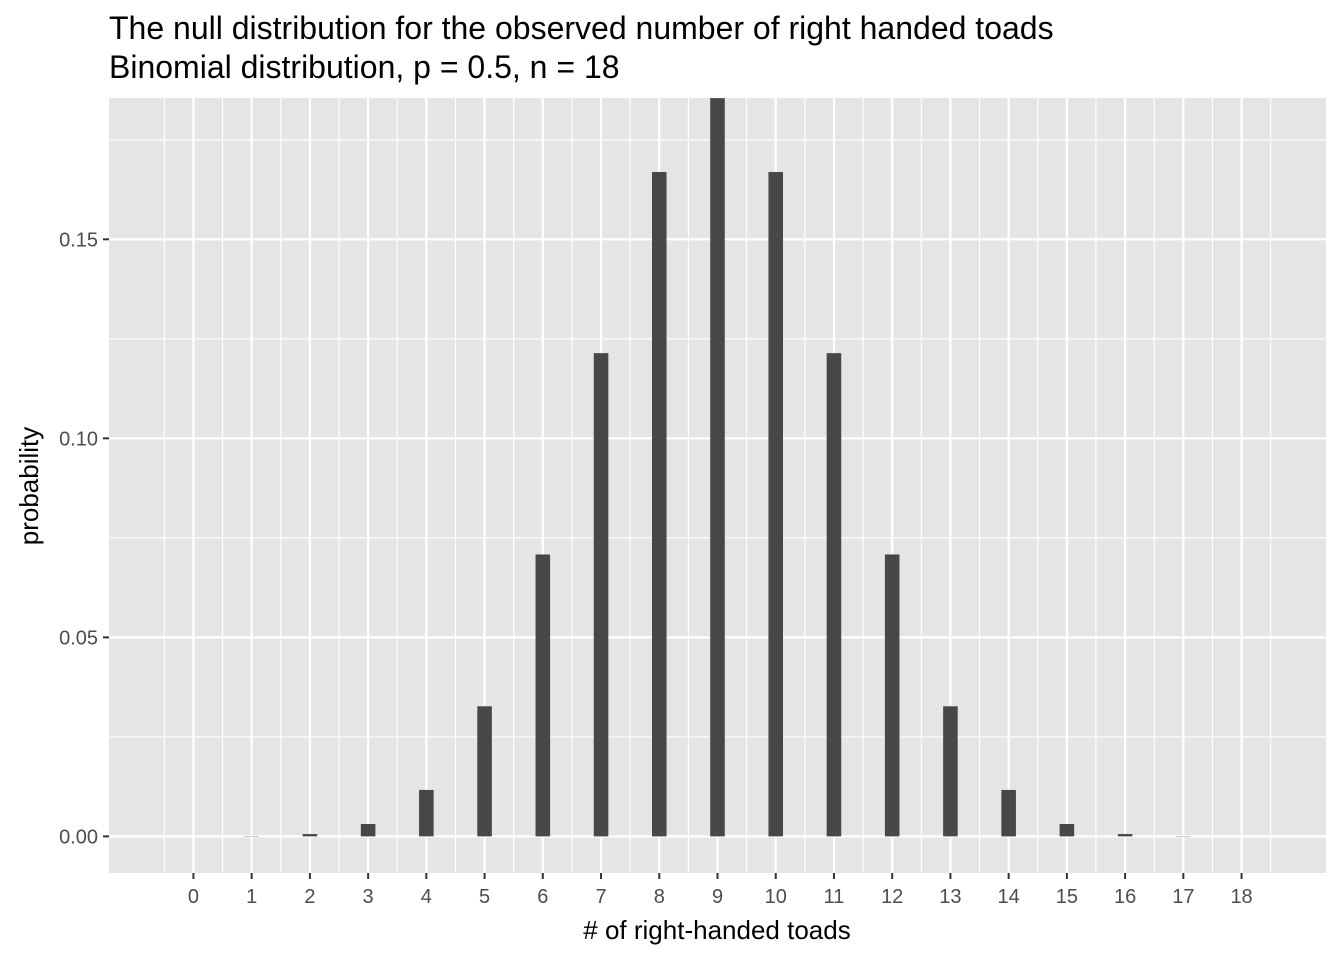  Describe the element at coordinates (716, 930) in the screenshot. I see `x-axis-title: # of right-handed toads` at that location.